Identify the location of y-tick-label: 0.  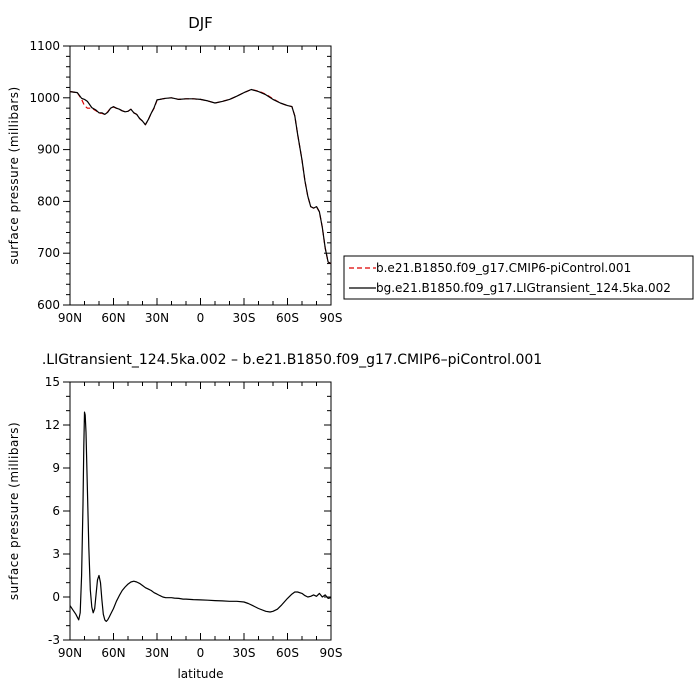
(56, 597).